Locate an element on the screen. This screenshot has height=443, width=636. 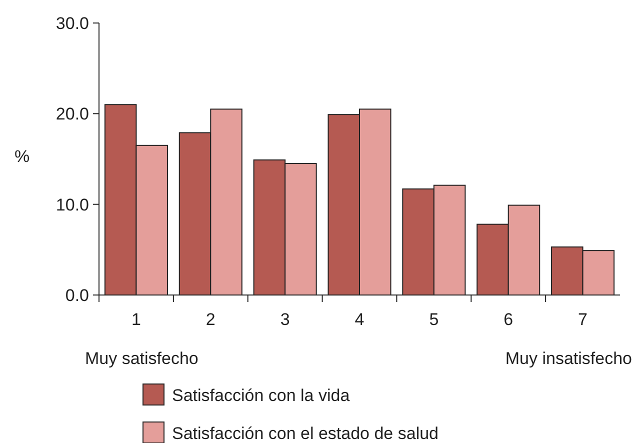
legend-label: Satisfacción con el estado de salud is located at coordinates (305, 433).